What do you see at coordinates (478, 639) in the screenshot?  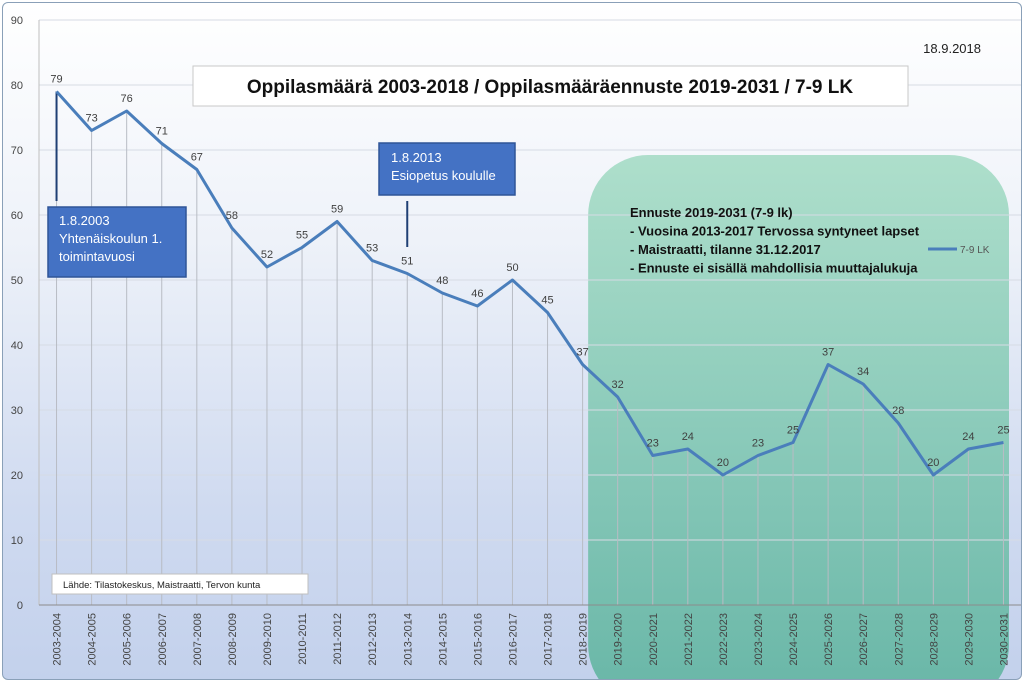 I see `x-tick-label: 2015-2016` at bounding box center [478, 639].